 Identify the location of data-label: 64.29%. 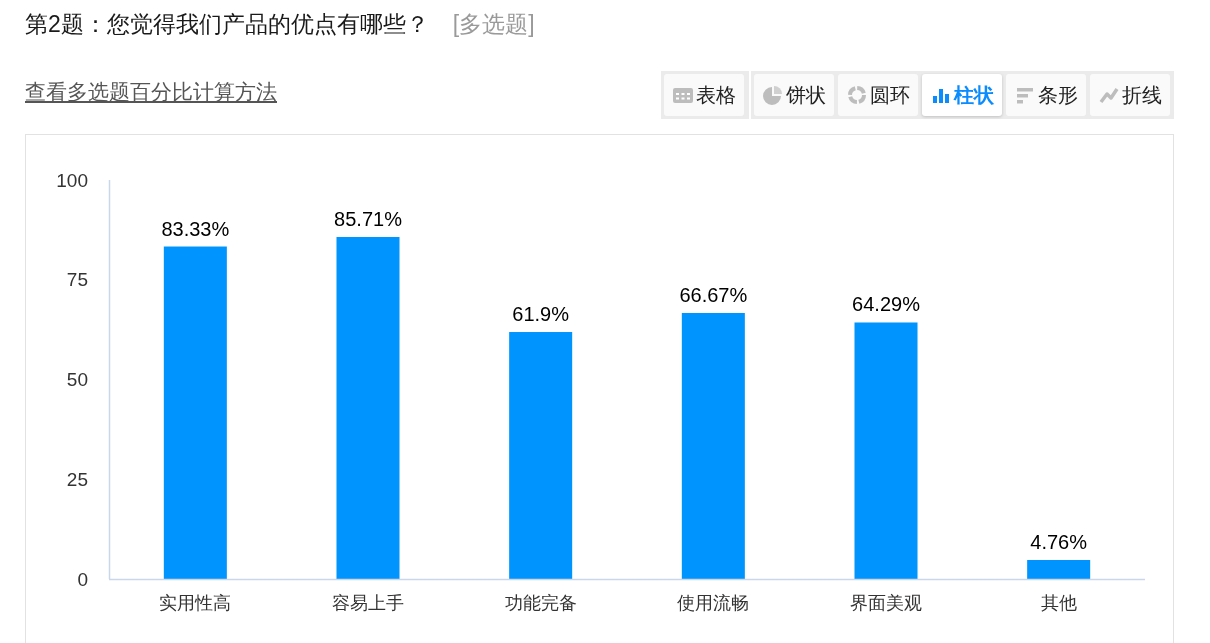
(886, 304).